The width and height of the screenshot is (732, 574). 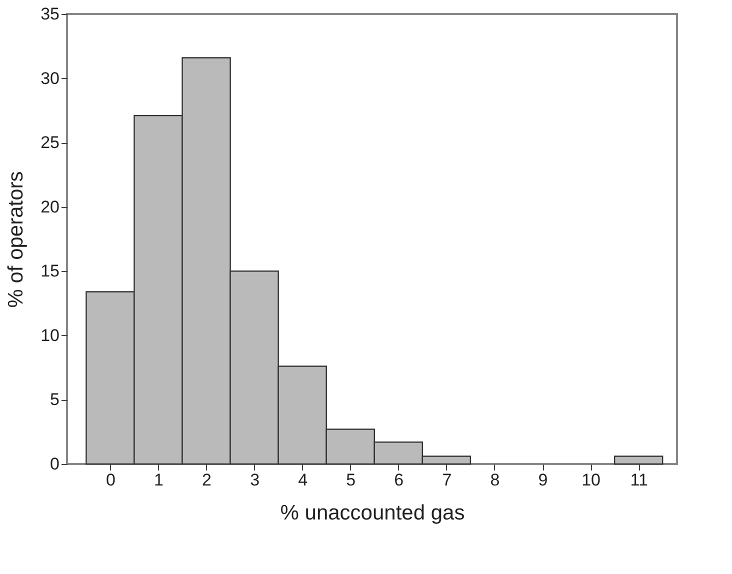 What do you see at coordinates (303, 480) in the screenshot?
I see `x-tick-label: 4` at bounding box center [303, 480].